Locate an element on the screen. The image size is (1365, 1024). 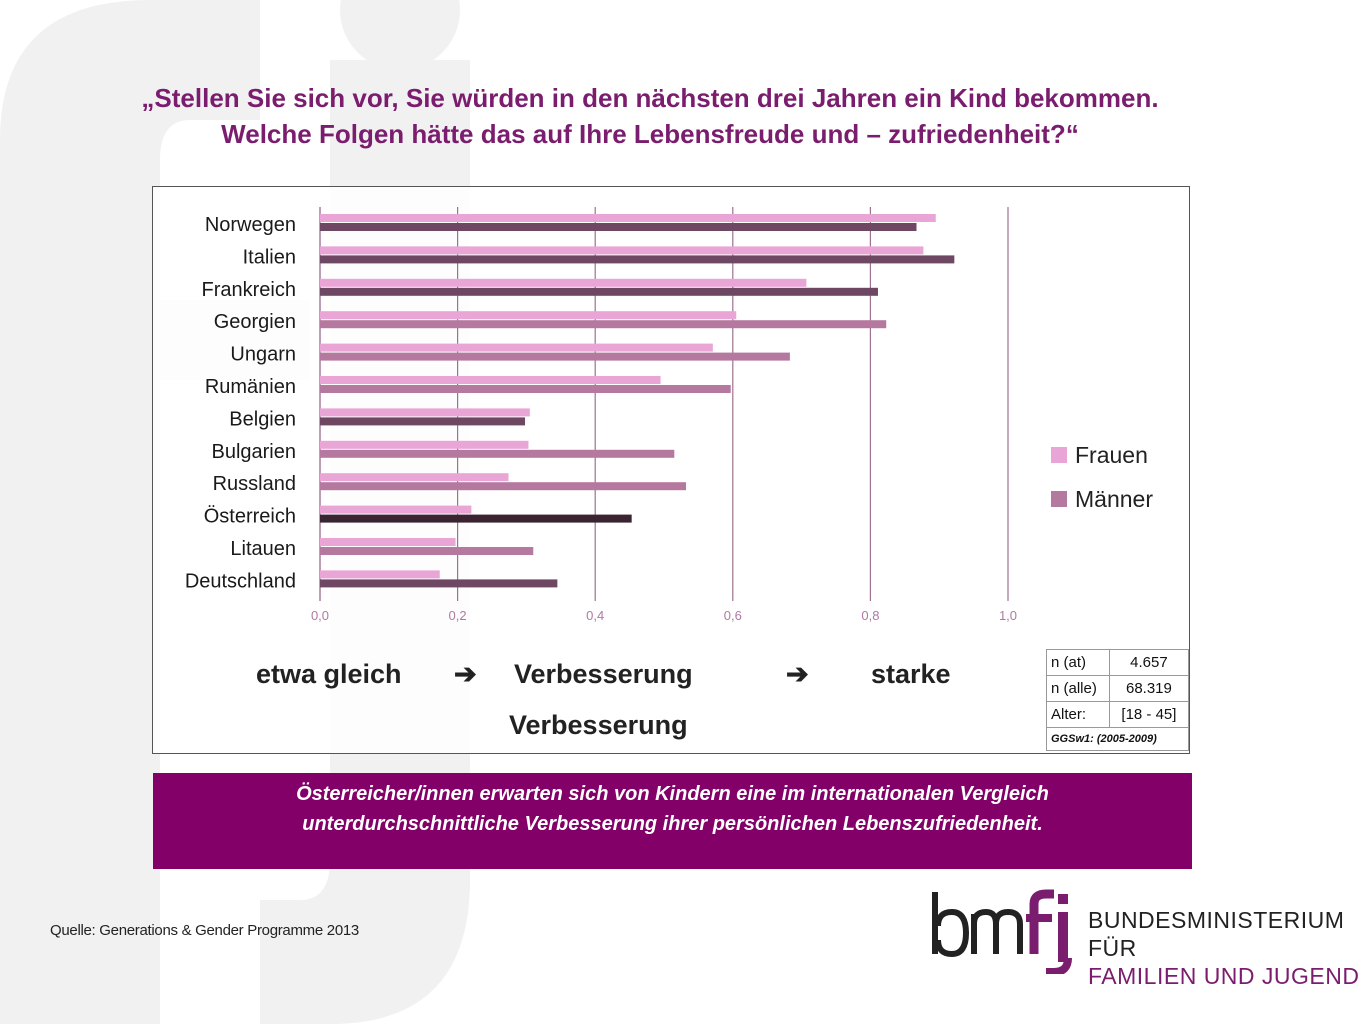
info-key: n (at) is located at coordinates (1078, 662).